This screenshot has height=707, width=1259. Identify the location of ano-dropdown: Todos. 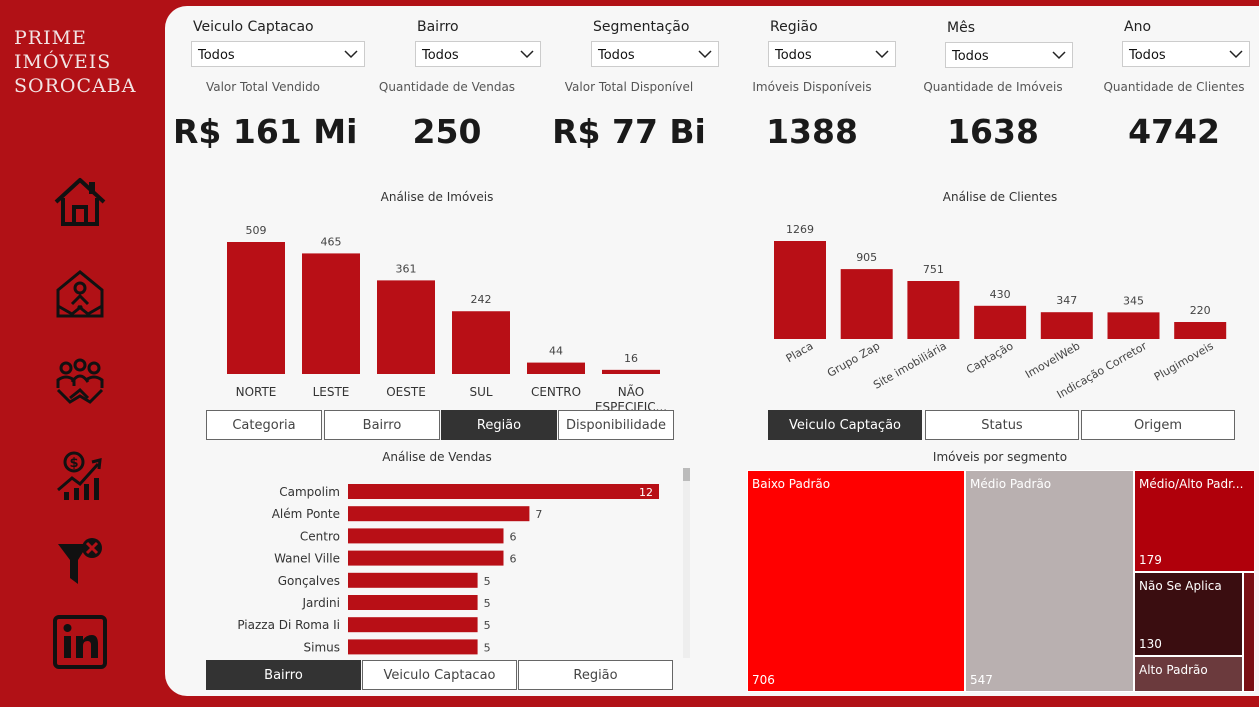
(1186, 54).